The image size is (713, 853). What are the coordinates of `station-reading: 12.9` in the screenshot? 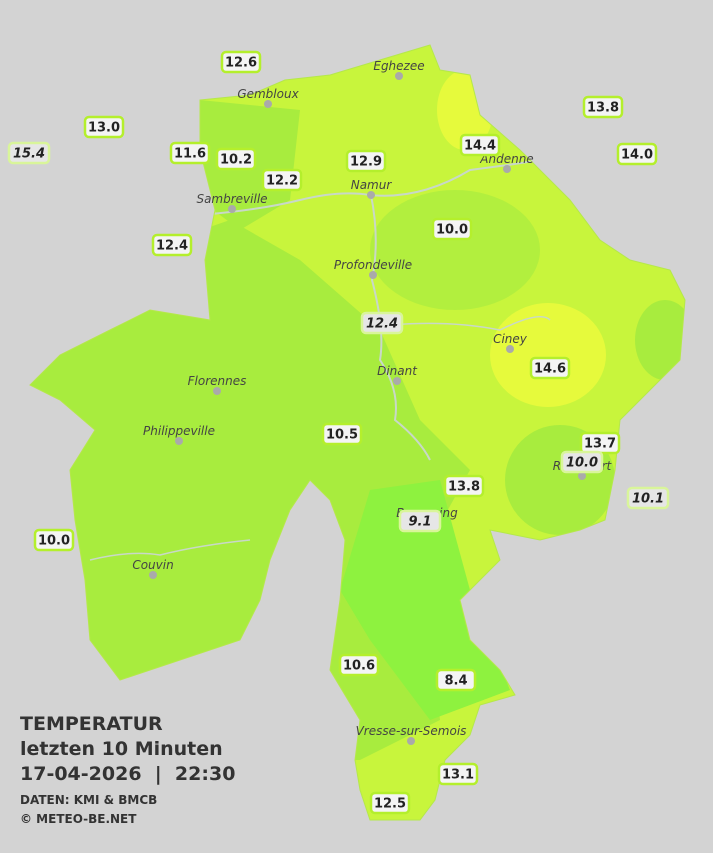 It's located at (366, 162).